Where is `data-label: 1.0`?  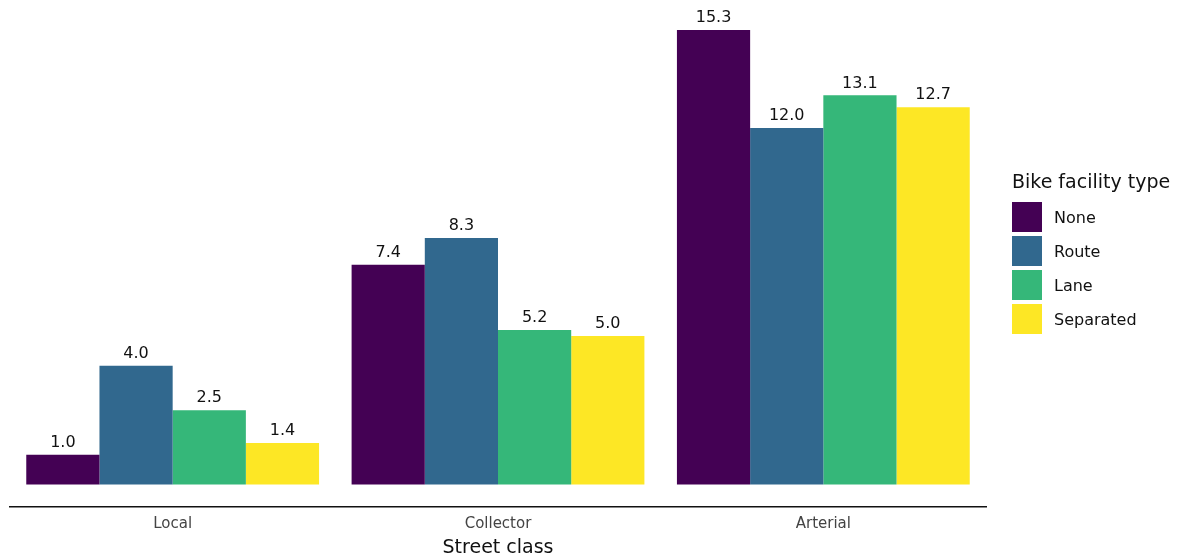
data-label: 1.0 is located at coordinates (63, 441).